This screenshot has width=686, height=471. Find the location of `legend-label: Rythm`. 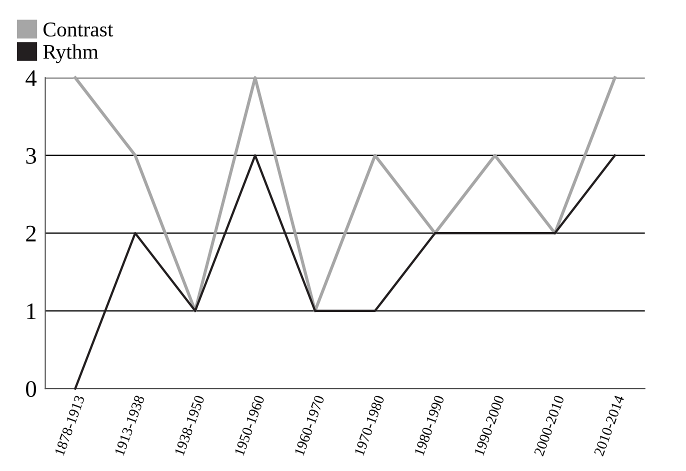

legend-label: Rythm is located at coordinates (70, 54).